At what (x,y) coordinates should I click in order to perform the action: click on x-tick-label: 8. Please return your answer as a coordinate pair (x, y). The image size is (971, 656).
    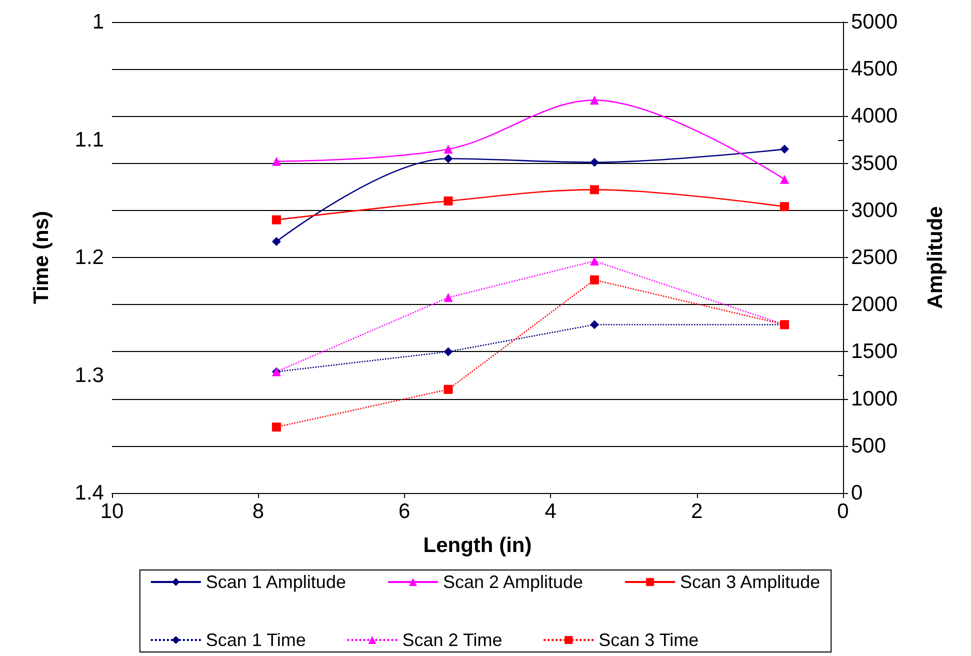
    Looking at the image, I should click on (258, 511).